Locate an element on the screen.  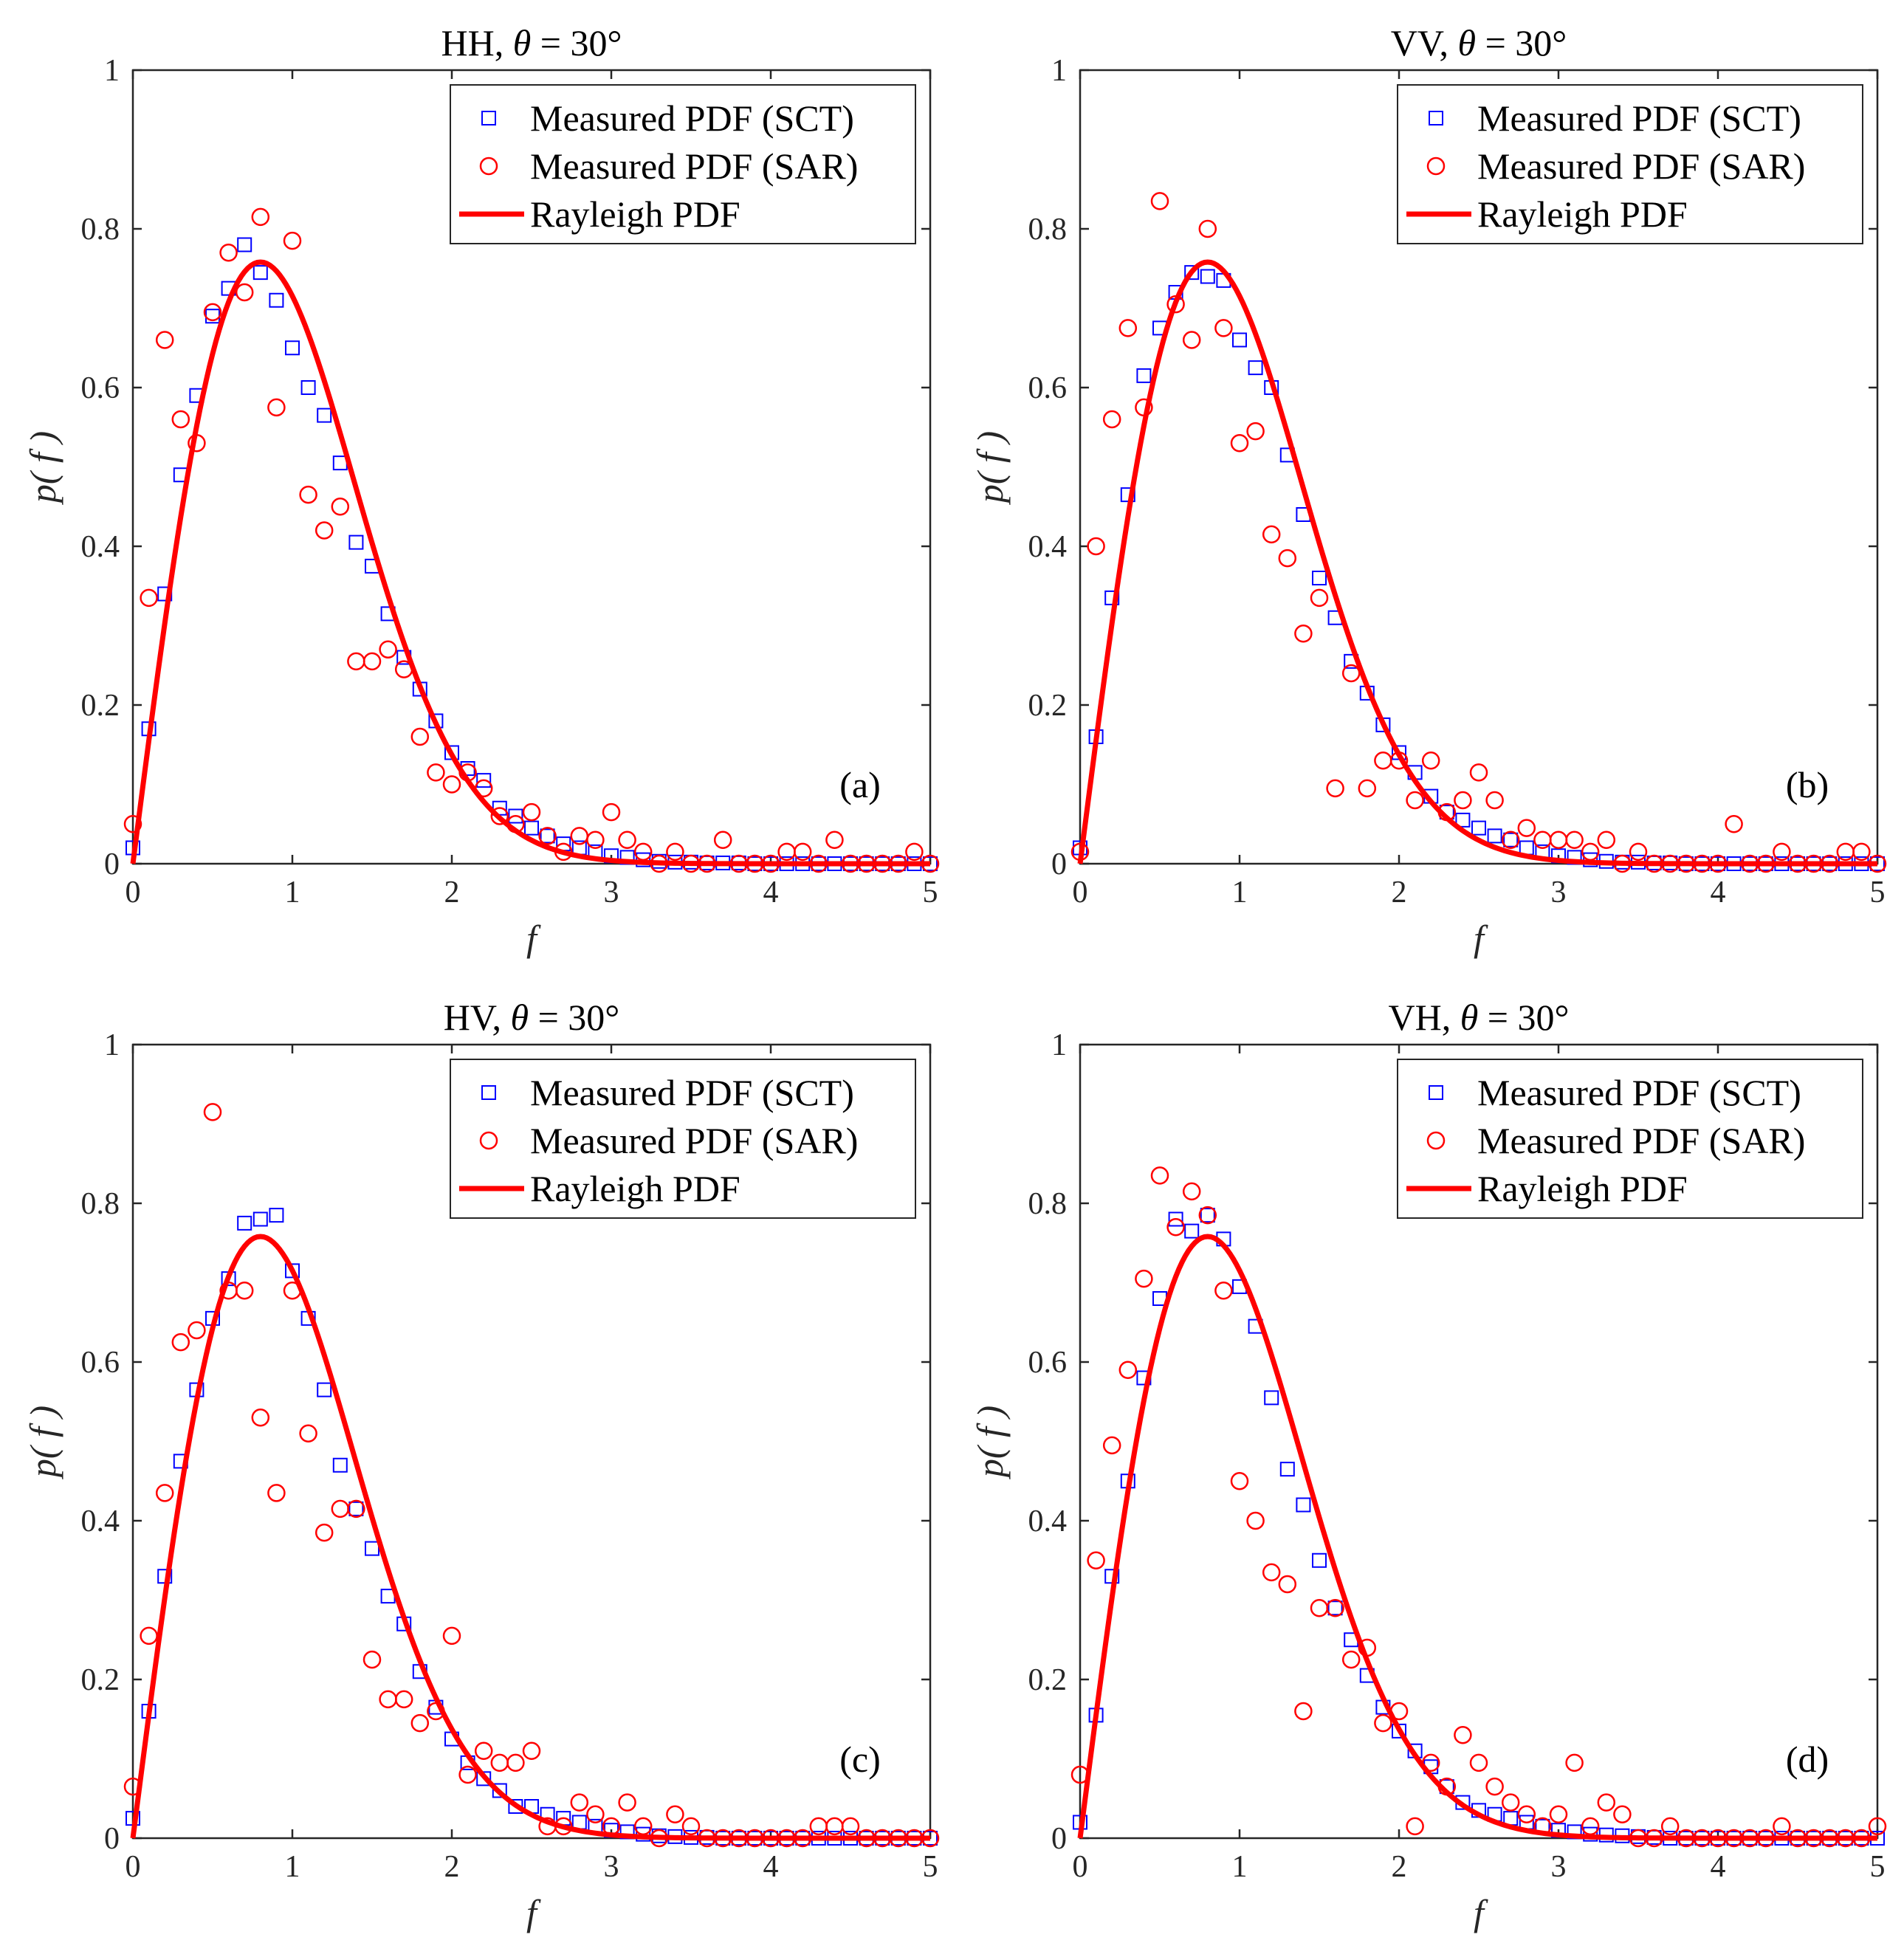
title-prefix: VH, is located at coordinates (1424, 1017).